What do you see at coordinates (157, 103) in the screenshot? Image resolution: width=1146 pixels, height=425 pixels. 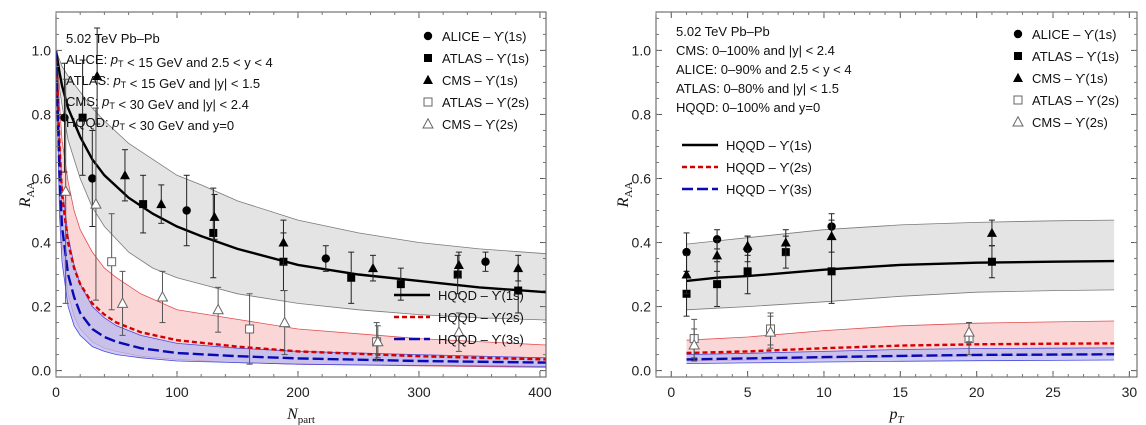 I see `annotation-text: CMS: pT < 30 GeV and |y| < 2.4` at bounding box center [157, 103].